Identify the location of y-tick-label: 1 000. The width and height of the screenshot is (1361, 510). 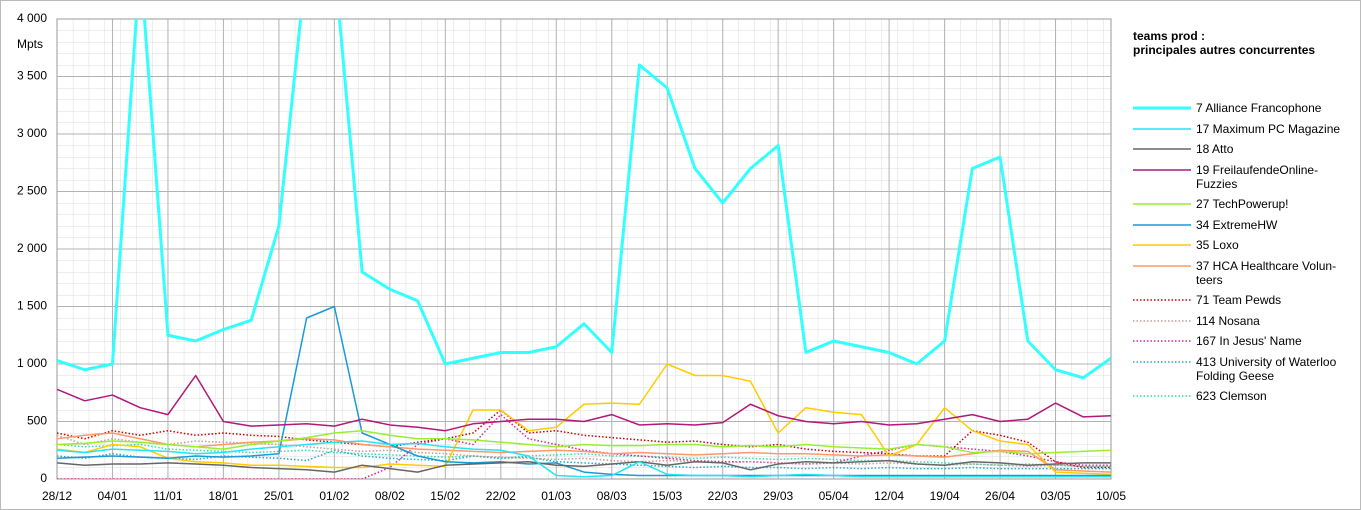
(32, 363).